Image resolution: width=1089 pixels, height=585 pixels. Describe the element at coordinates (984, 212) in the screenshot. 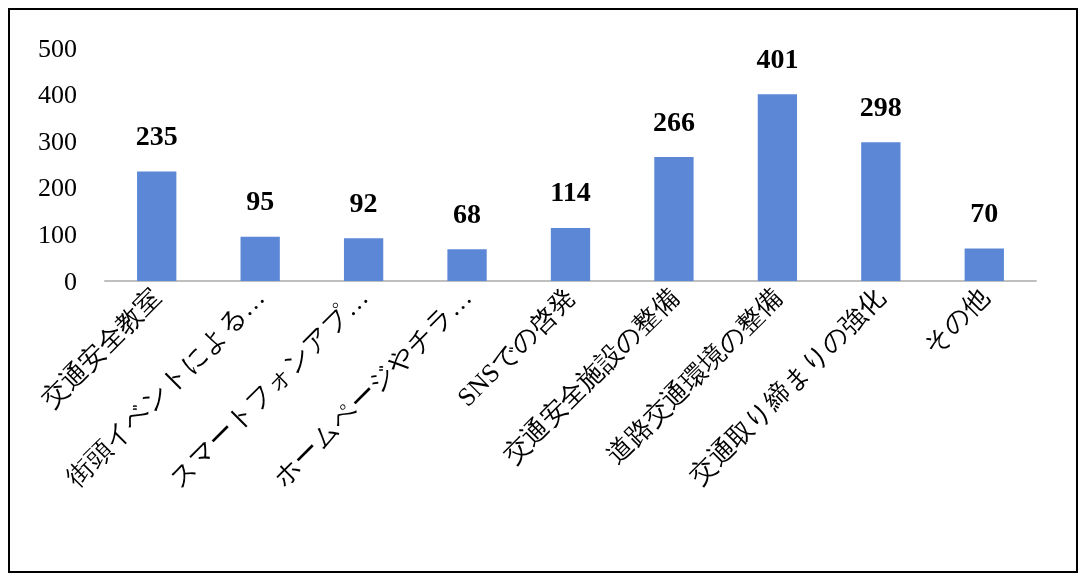

I see `data-label: 70` at that location.